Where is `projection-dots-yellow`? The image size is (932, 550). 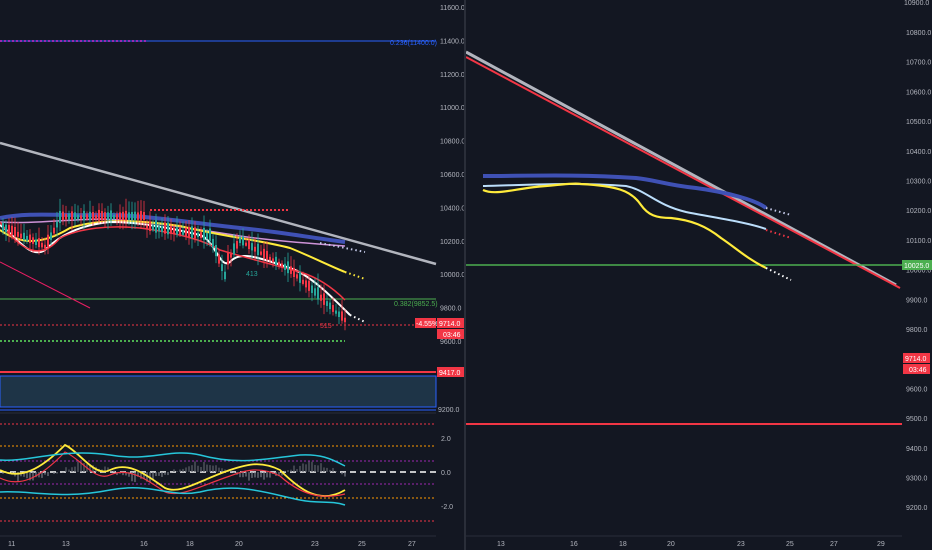 projection-dots-yellow is located at coordinates (355, 275).